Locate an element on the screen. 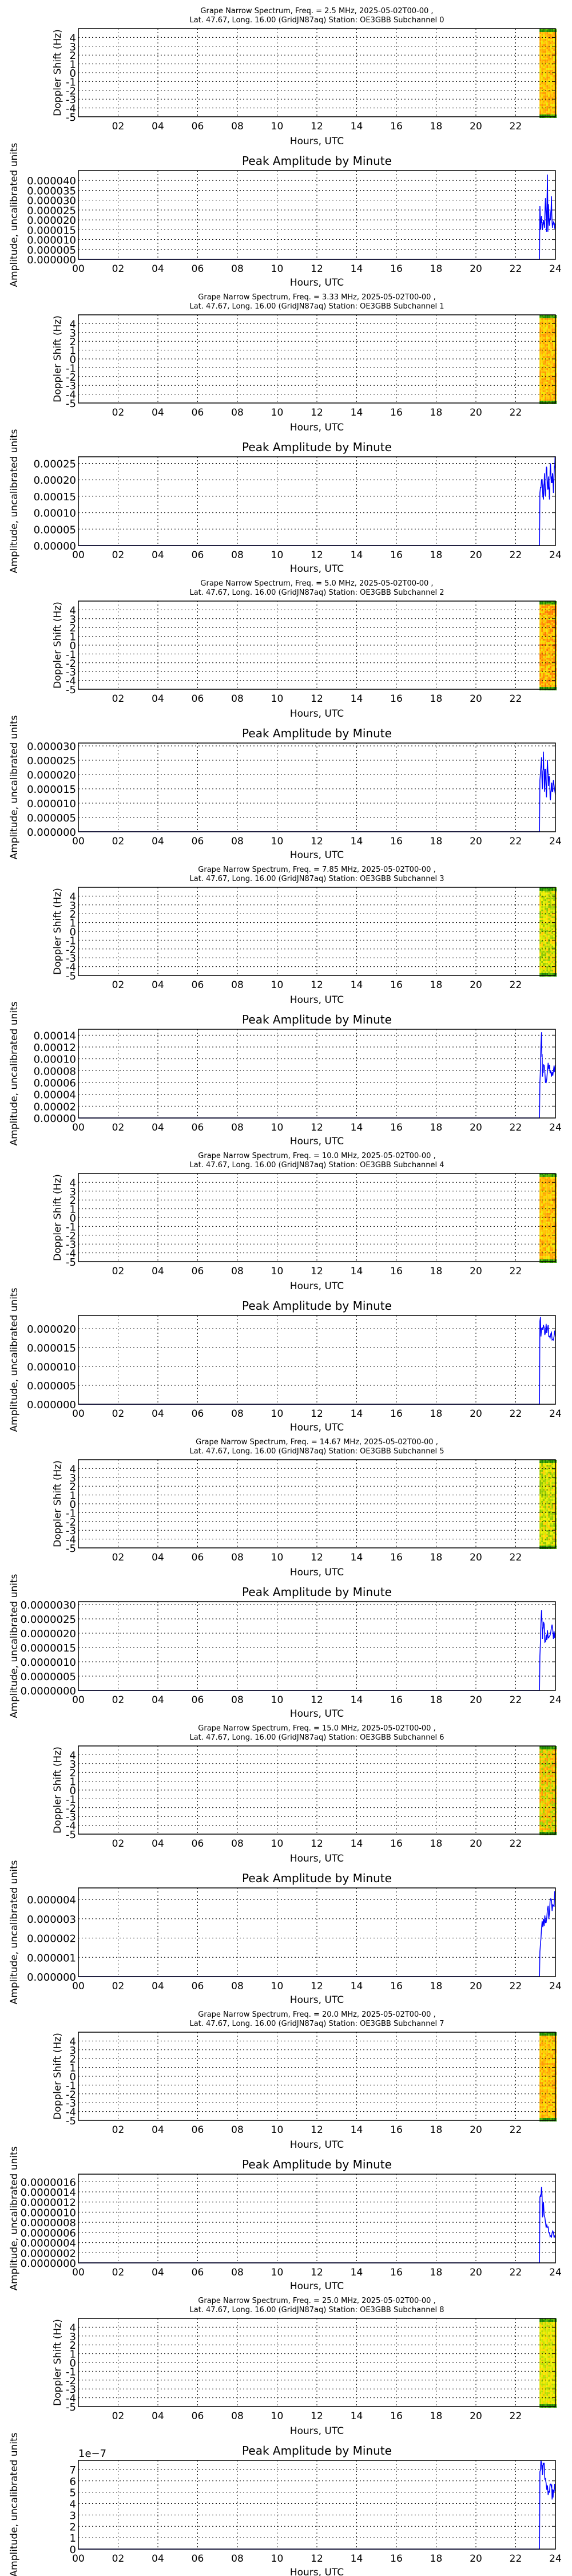 This screenshot has width=572, height=2576. y-tick-label: 4 is located at coordinates (73, 2042).